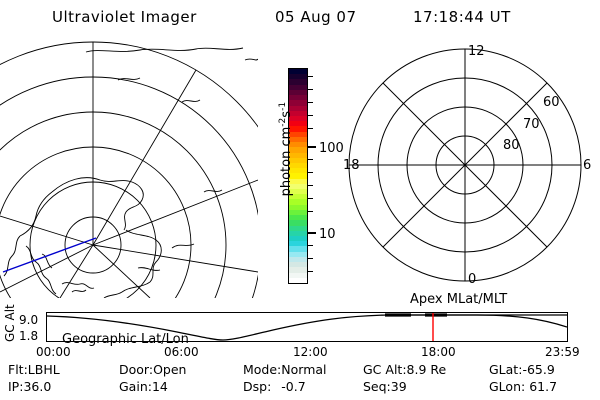 The width and height of the screenshot is (600, 400). What do you see at coordinates (43, 369) in the screenshot?
I see `status-flt-value: LBHL` at bounding box center [43, 369].